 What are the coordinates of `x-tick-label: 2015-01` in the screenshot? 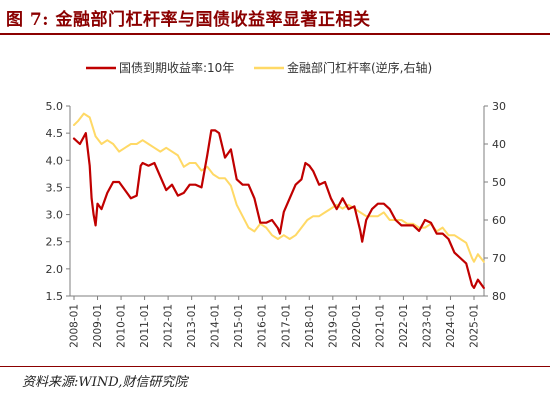 It's located at (239, 326).